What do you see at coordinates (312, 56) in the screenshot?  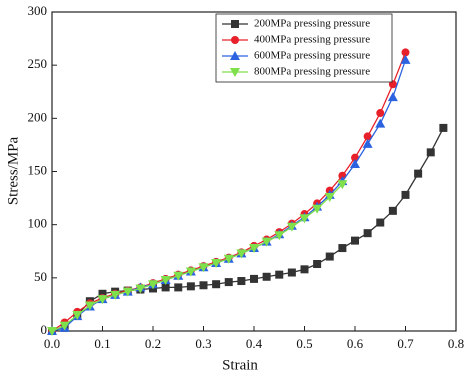 I see `legend-label: 600MPa pressing pressure` at bounding box center [312, 56].